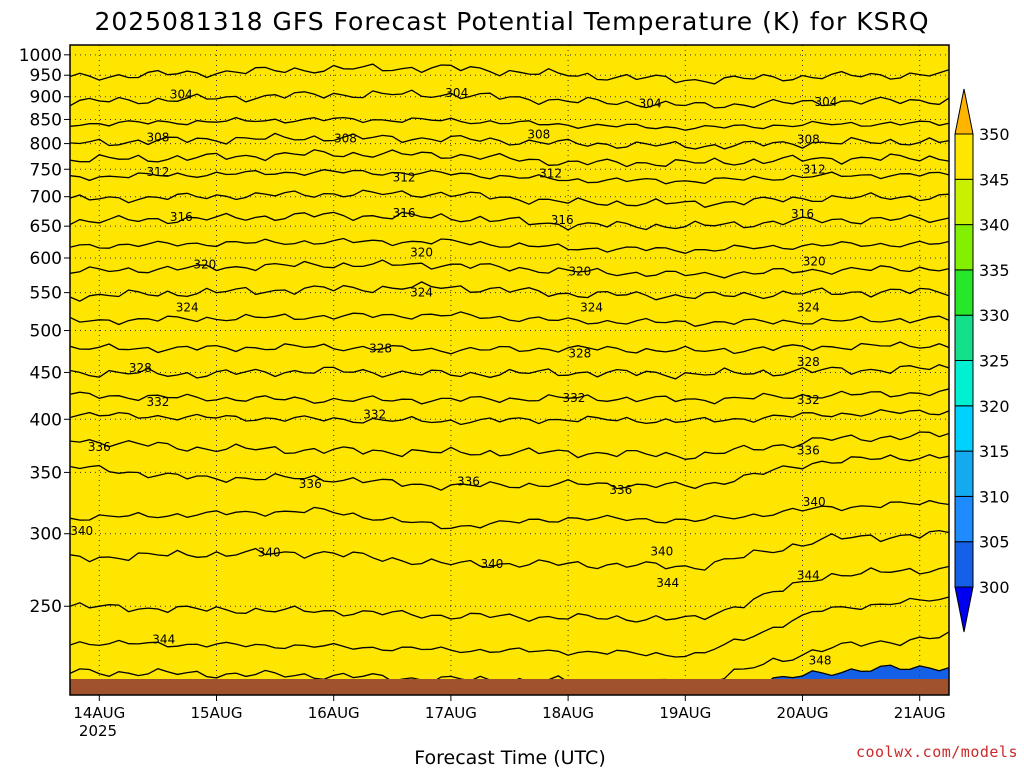  What do you see at coordinates (994, 270) in the screenshot?
I see `colorbar-tick-label: 335` at bounding box center [994, 270].